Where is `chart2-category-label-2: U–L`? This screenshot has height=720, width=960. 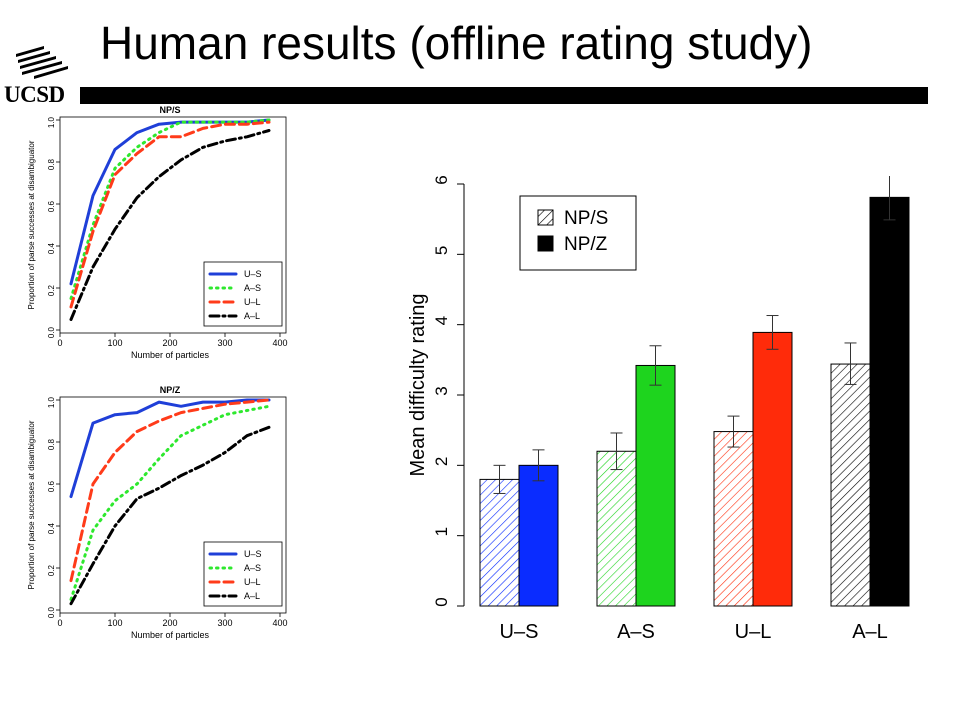
chart2-category-label-2: U–L is located at coordinates (753, 632).